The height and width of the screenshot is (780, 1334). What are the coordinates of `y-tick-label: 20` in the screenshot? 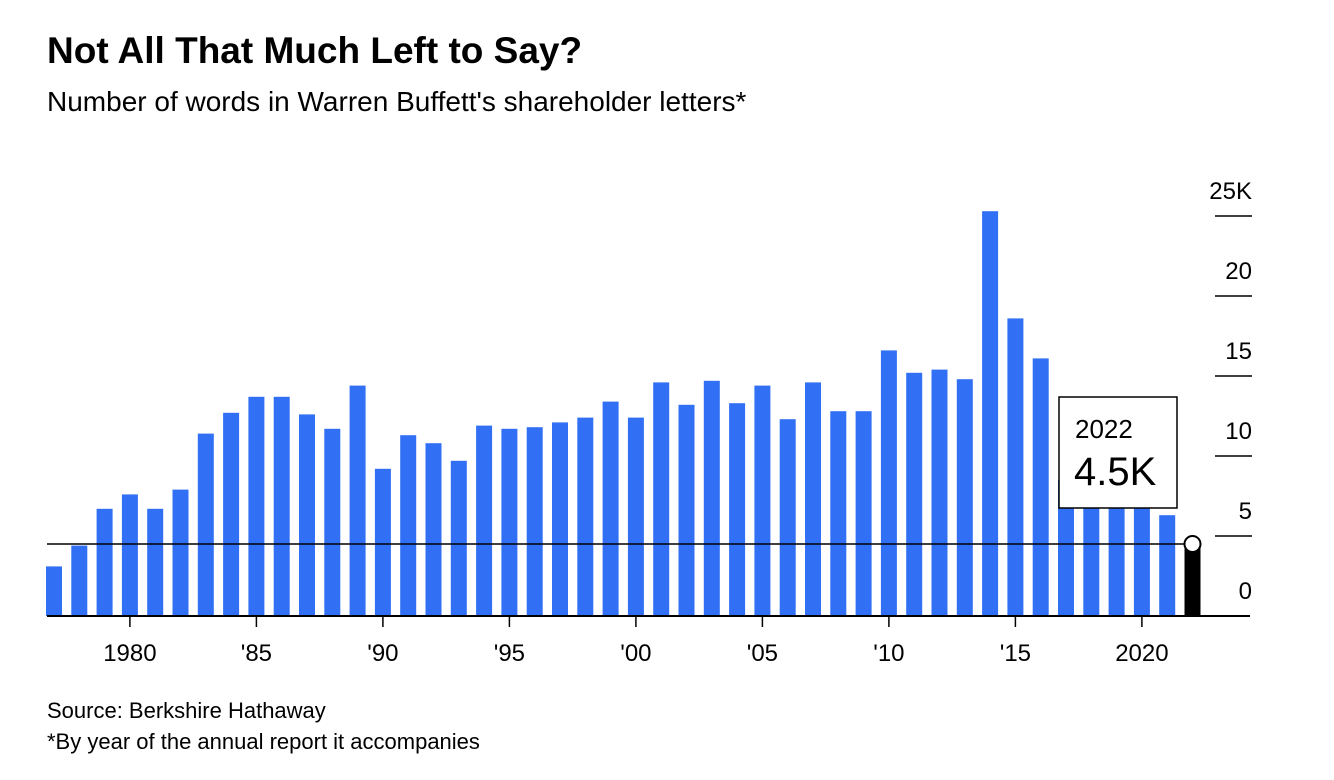 It's located at (1238, 271).